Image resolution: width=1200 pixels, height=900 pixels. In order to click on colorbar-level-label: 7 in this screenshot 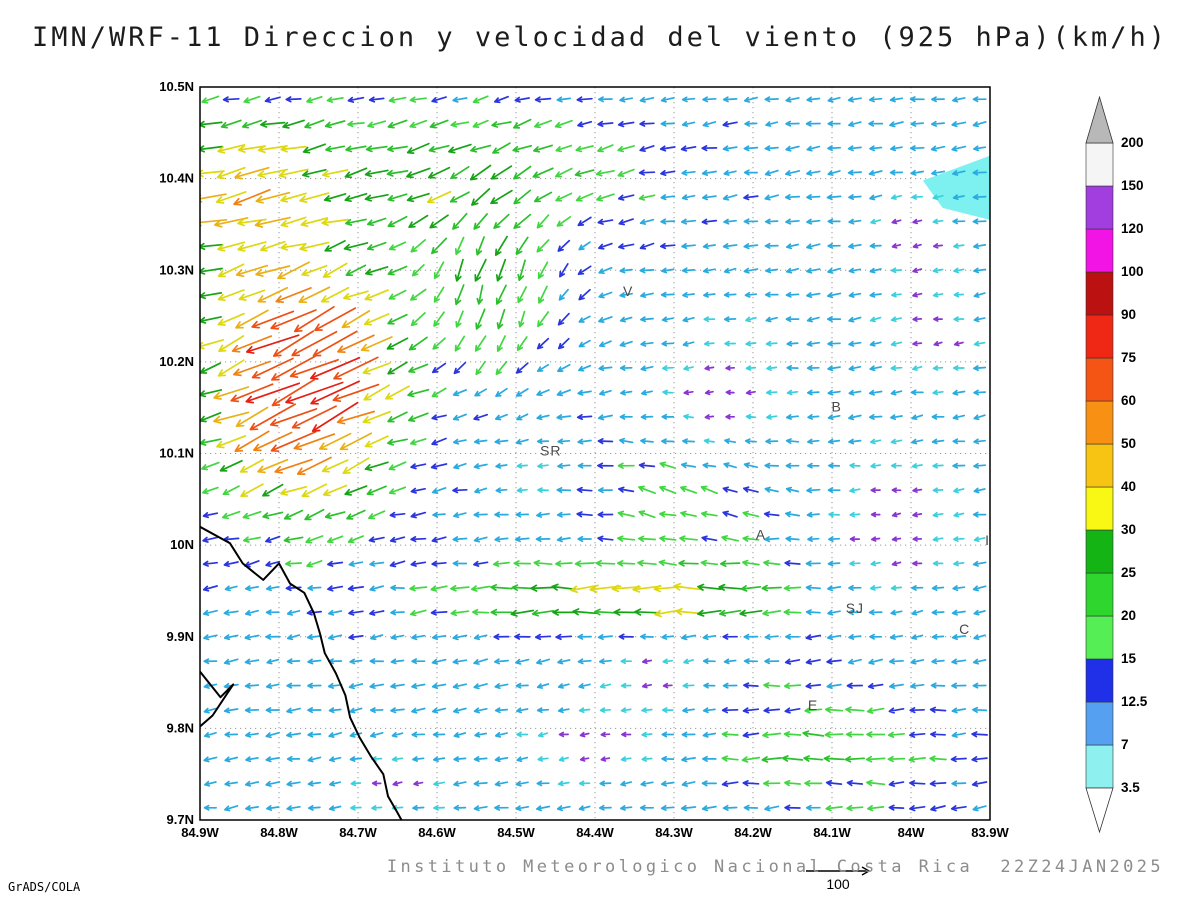, I will do `click(1125, 744)`.